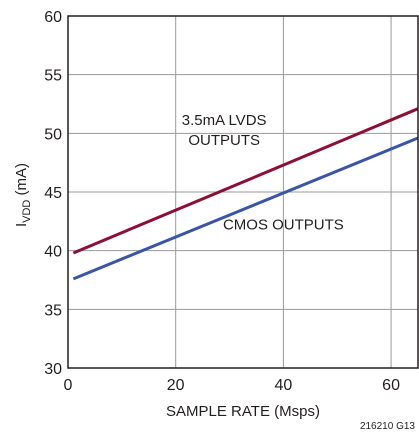 The width and height of the screenshot is (419, 438). I want to click on y-axis-title: IVDD (mA), so click(23, 195).